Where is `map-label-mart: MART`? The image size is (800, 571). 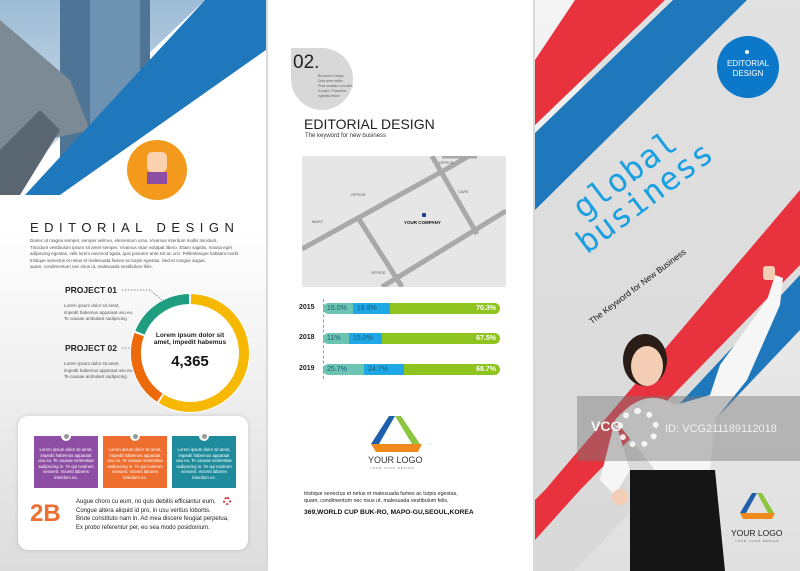
map-label-mart: MART is located at coordinates (318, 221).